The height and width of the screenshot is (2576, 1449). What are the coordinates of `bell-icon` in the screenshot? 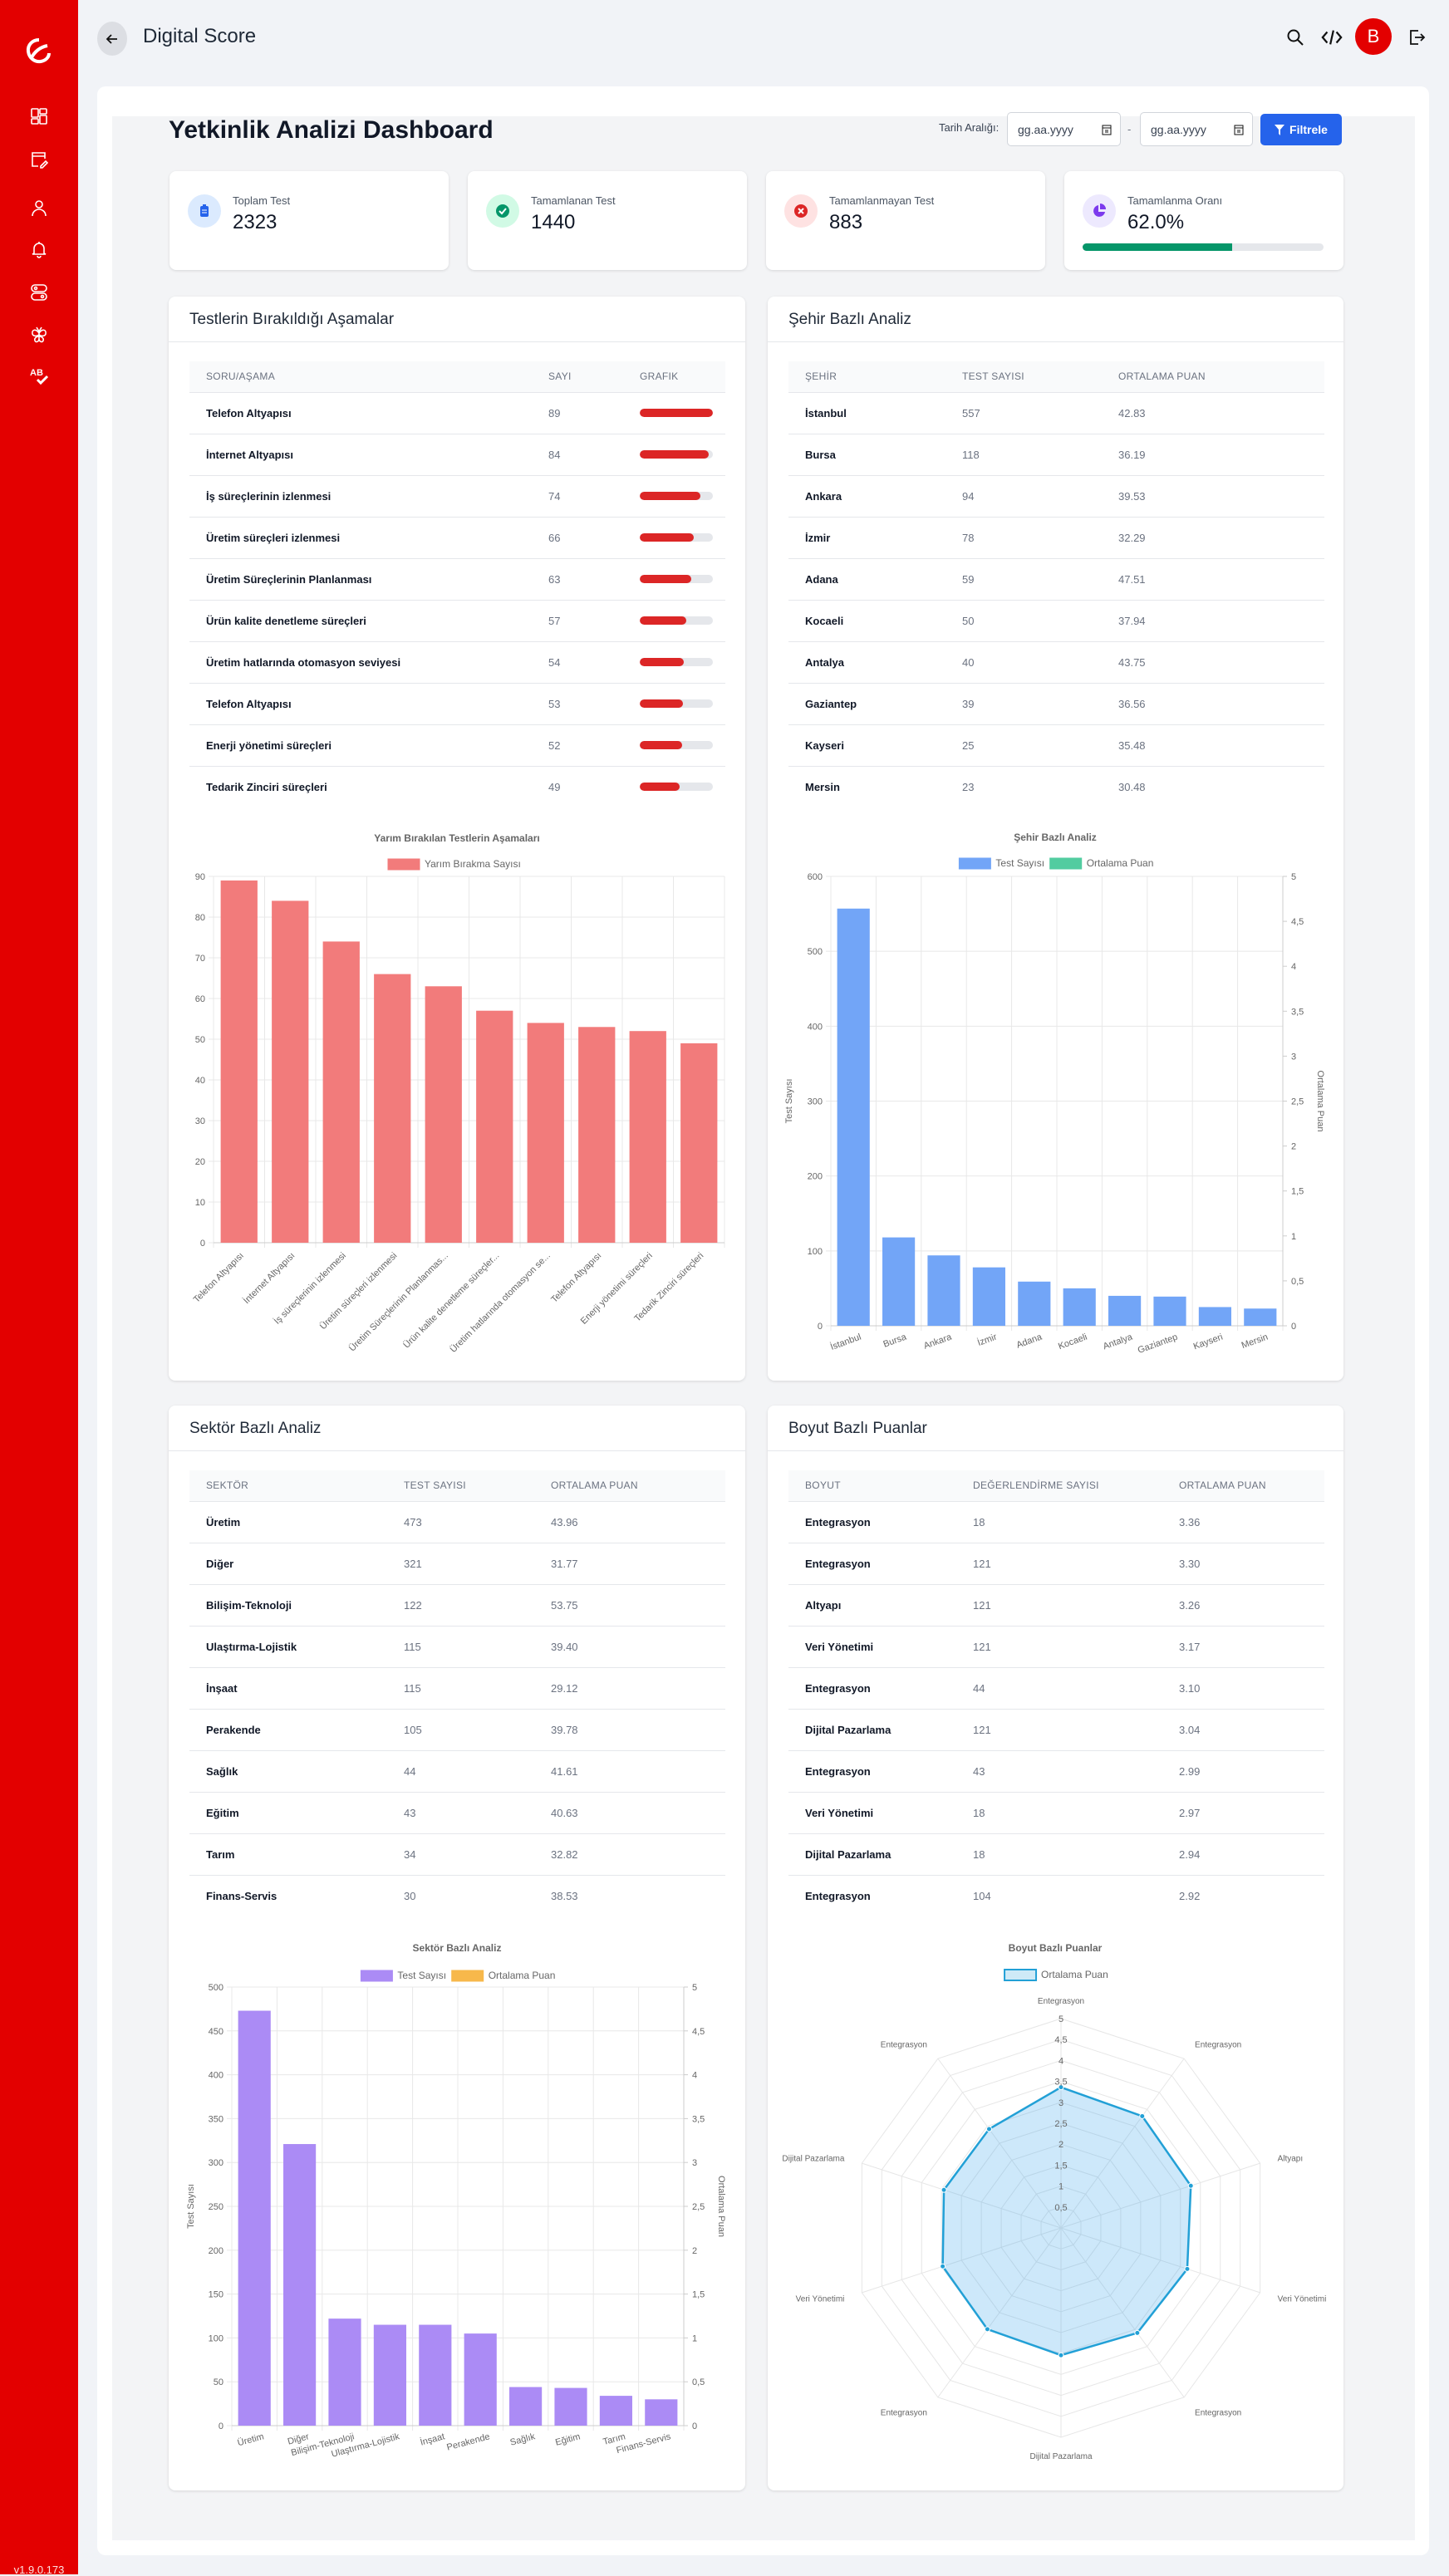 It's located at (39, 249).